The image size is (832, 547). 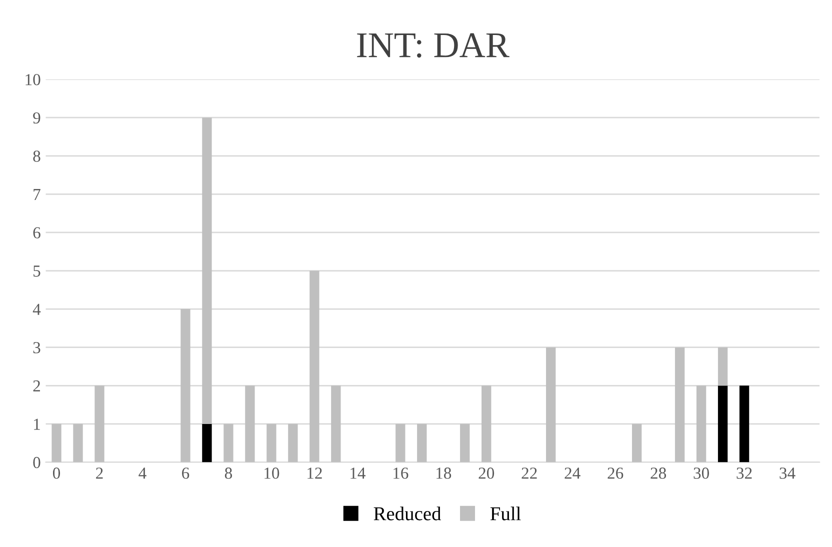 What do you see at coordinates (616, 473) in the screenshot?
I see `x-tick-label: 26` at bounding box center [616, 473].